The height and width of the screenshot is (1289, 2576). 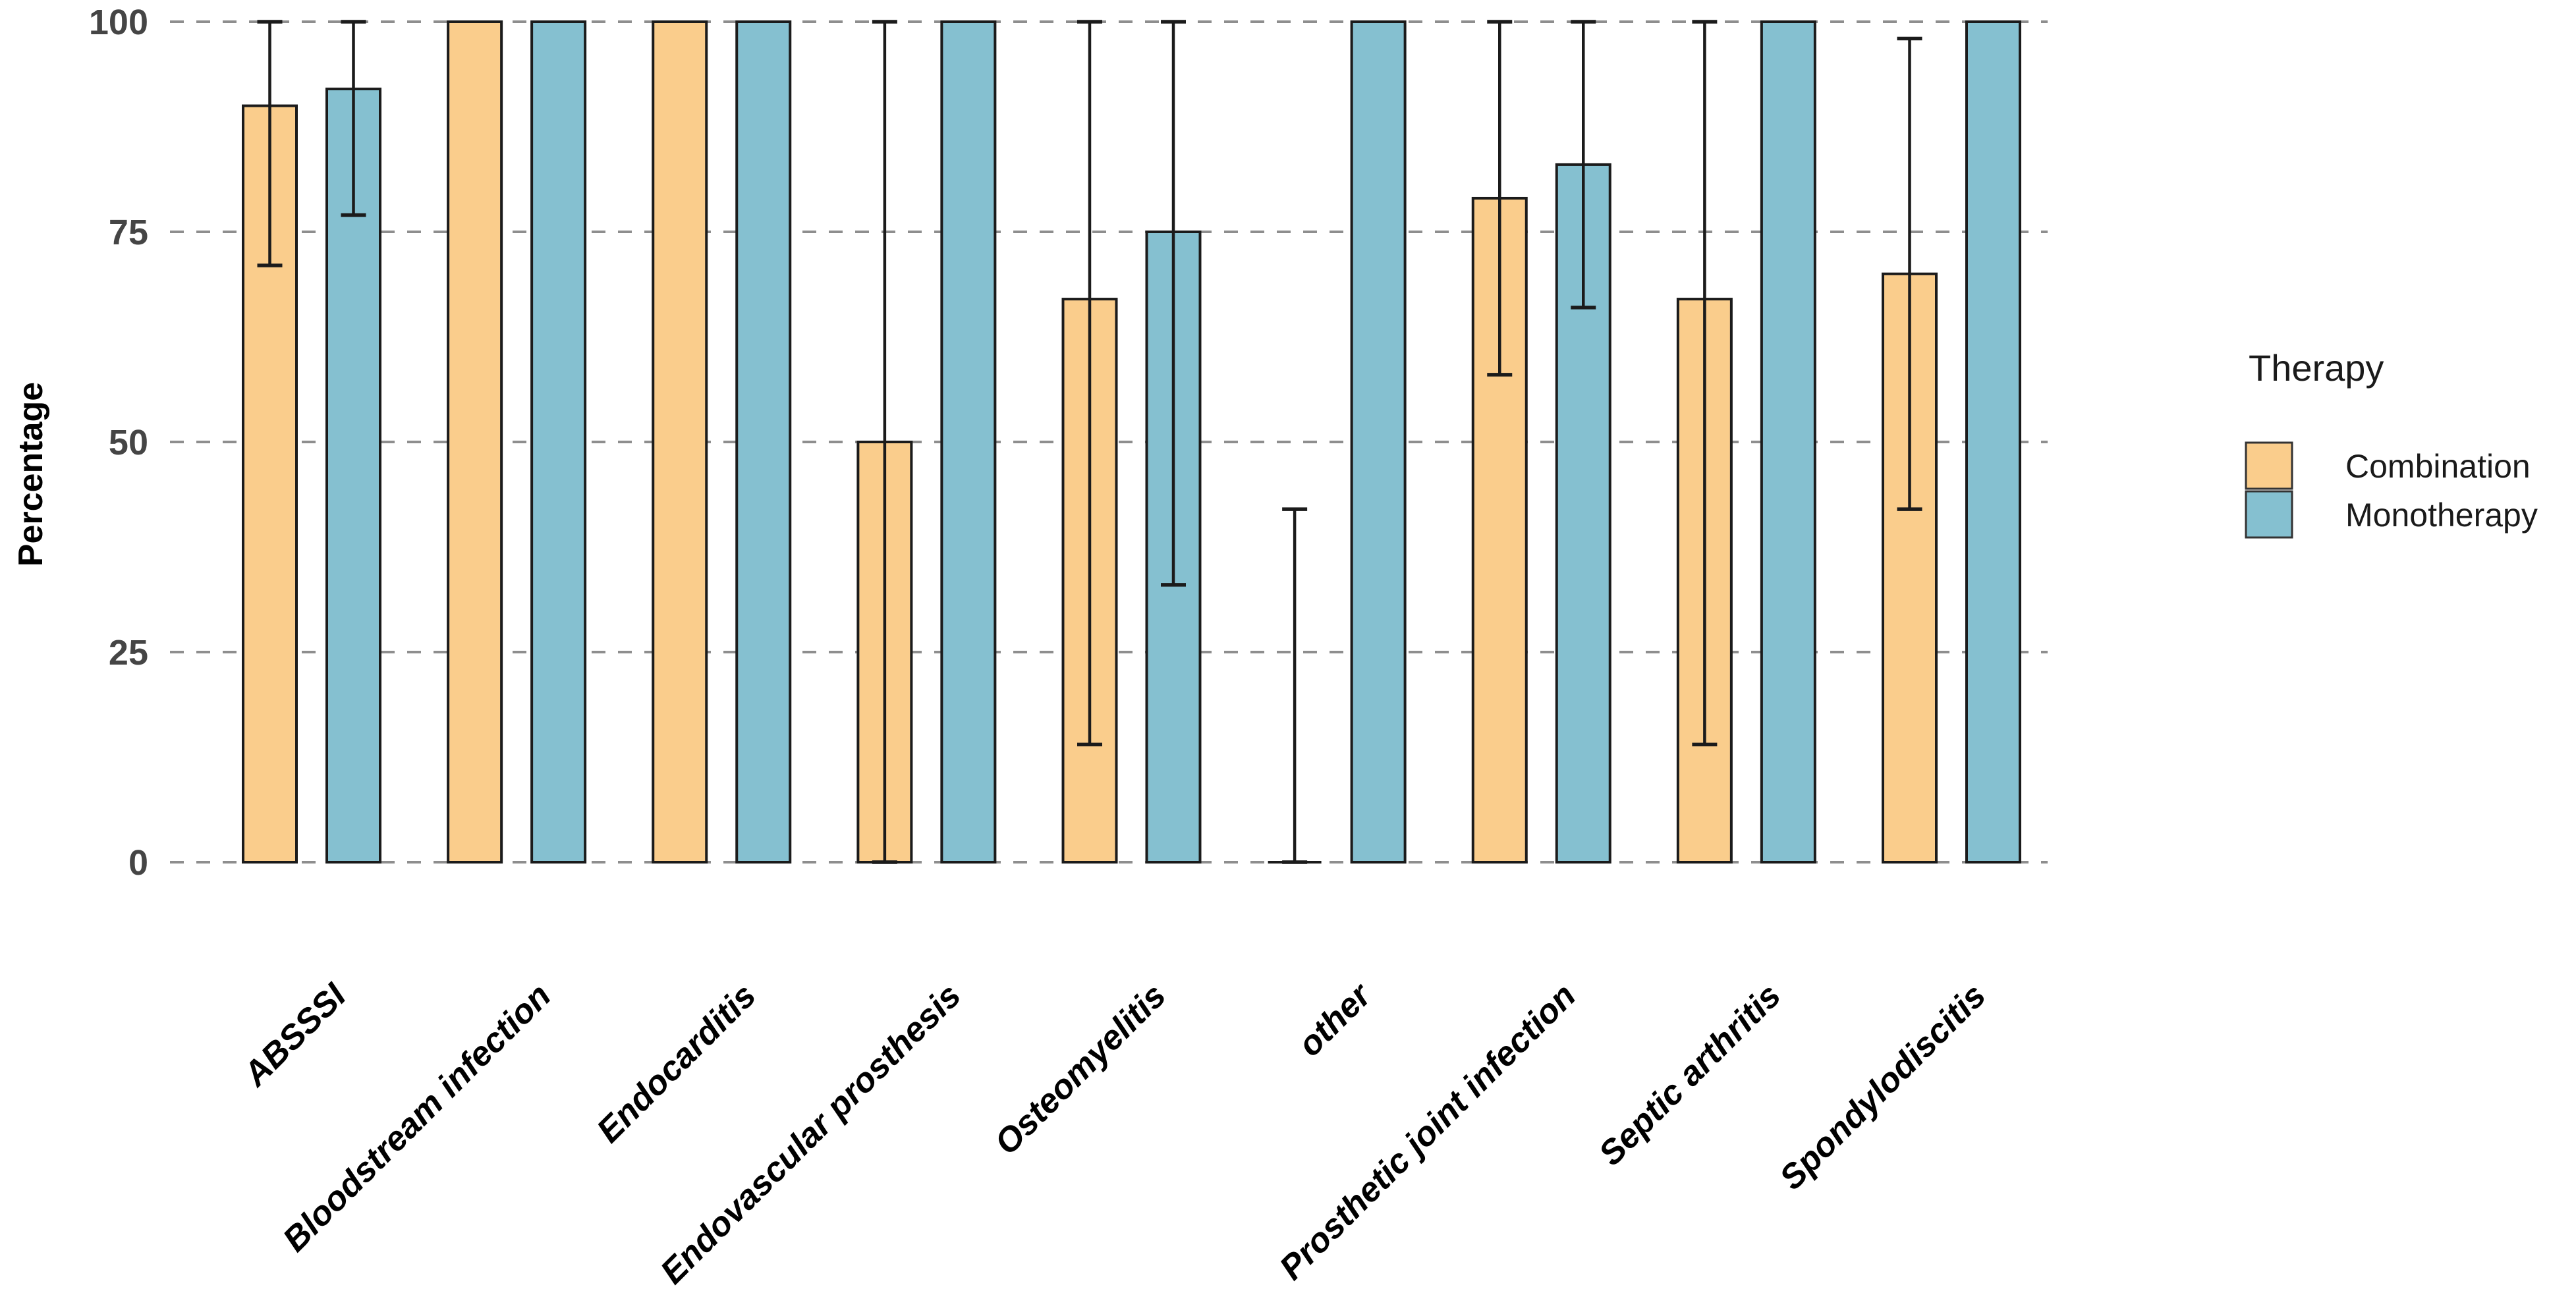 I want to click on y-tick-label-50: 50, so click(x=128, y=442).